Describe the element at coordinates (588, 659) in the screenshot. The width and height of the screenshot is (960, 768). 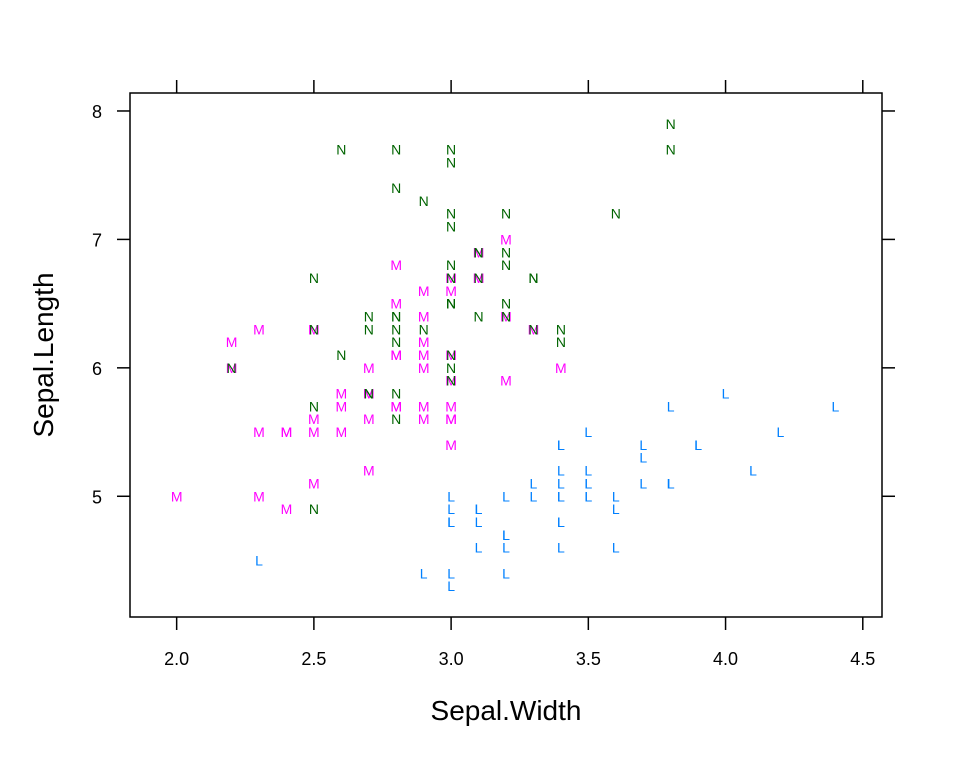
I see `x-tick-label: 3.5` at that location.